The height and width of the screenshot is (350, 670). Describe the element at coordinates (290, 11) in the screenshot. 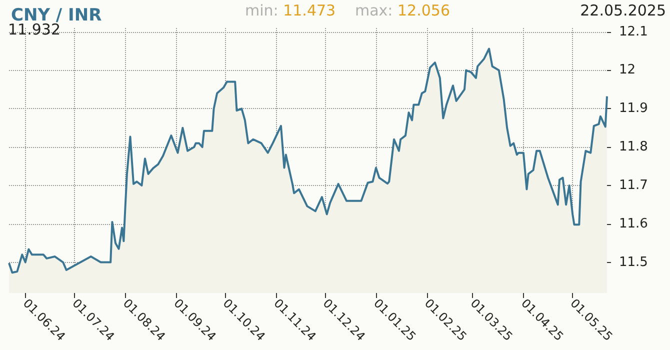

I see `text: min: 11.473` at that location.